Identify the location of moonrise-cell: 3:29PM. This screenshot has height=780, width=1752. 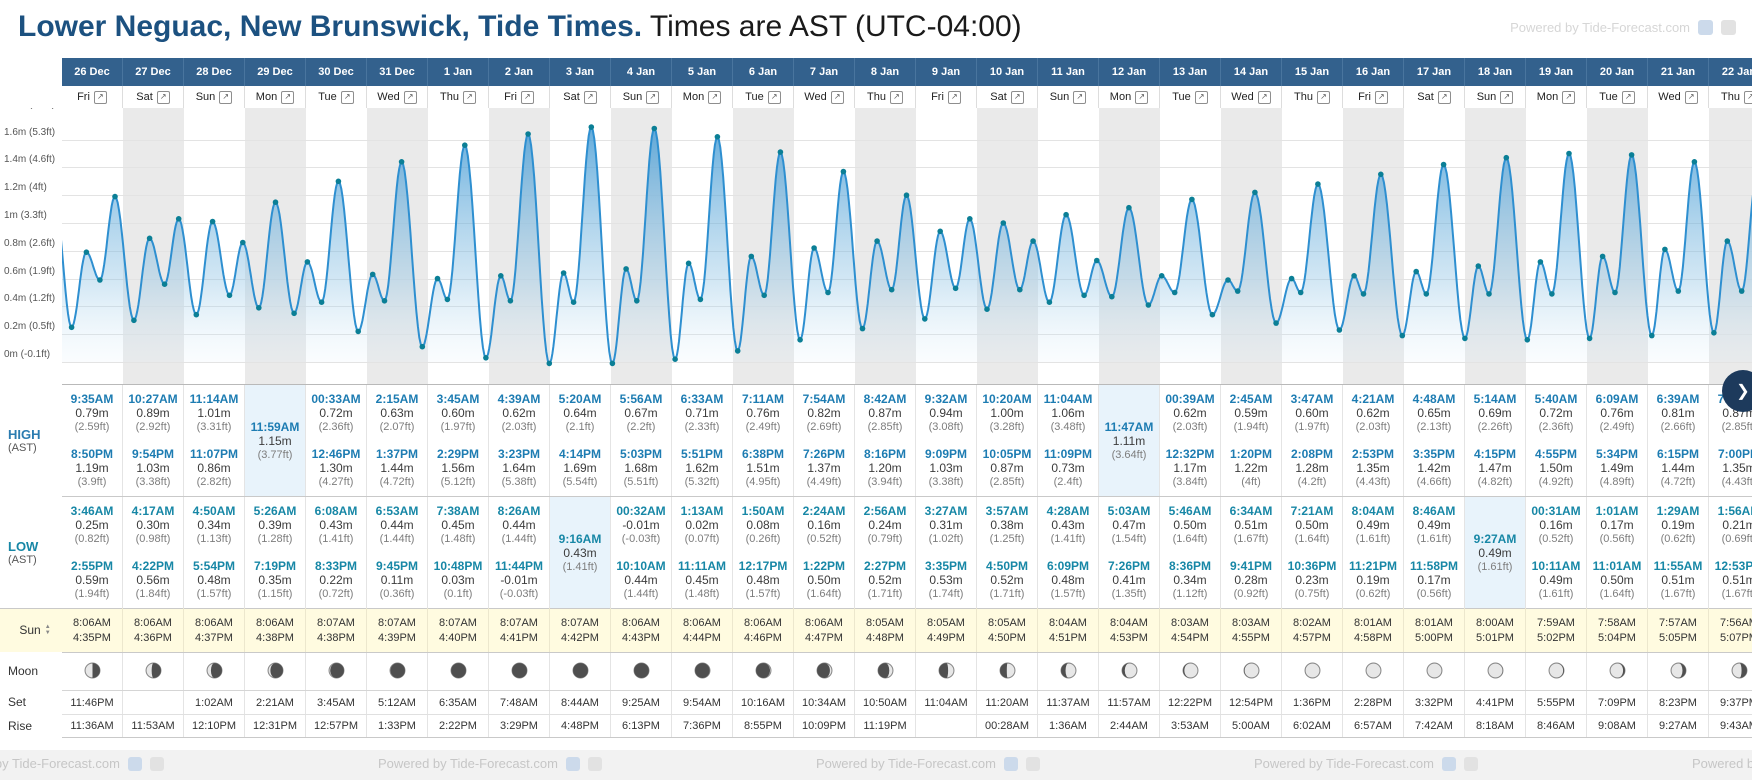
(519, 726).